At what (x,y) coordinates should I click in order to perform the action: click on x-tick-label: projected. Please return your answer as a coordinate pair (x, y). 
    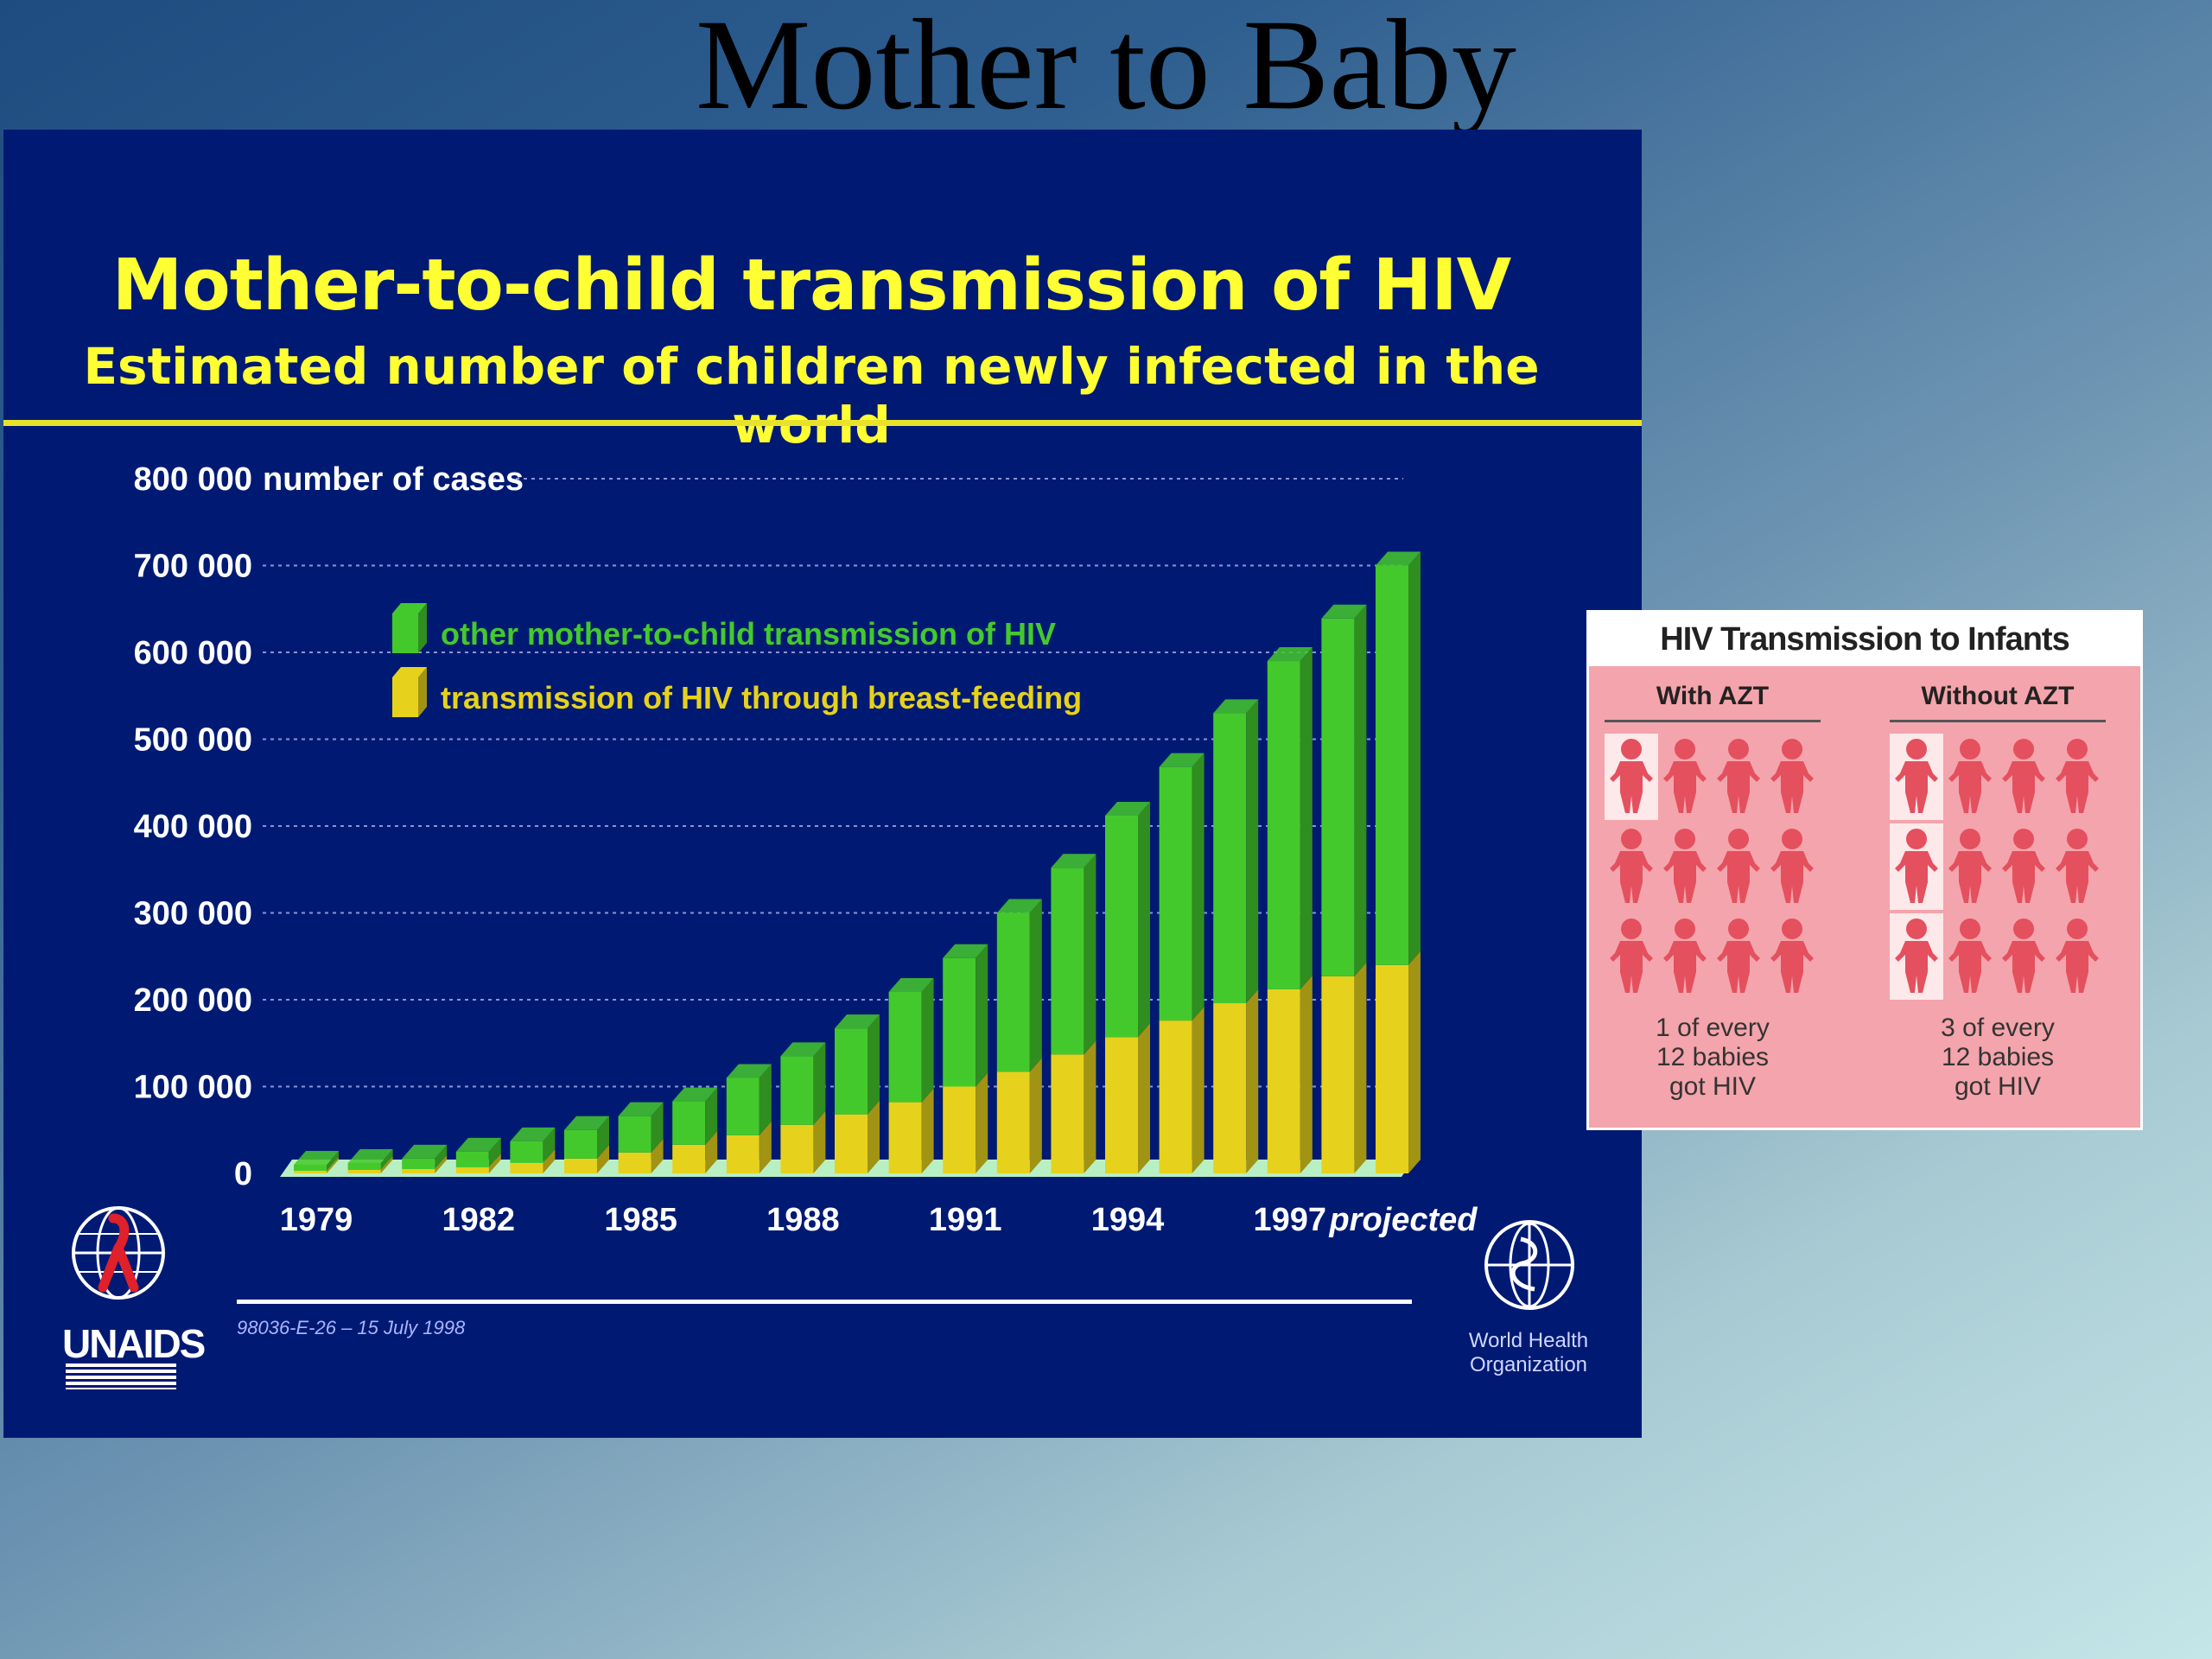
    Looking at the image, I should click on (1403, 1220).